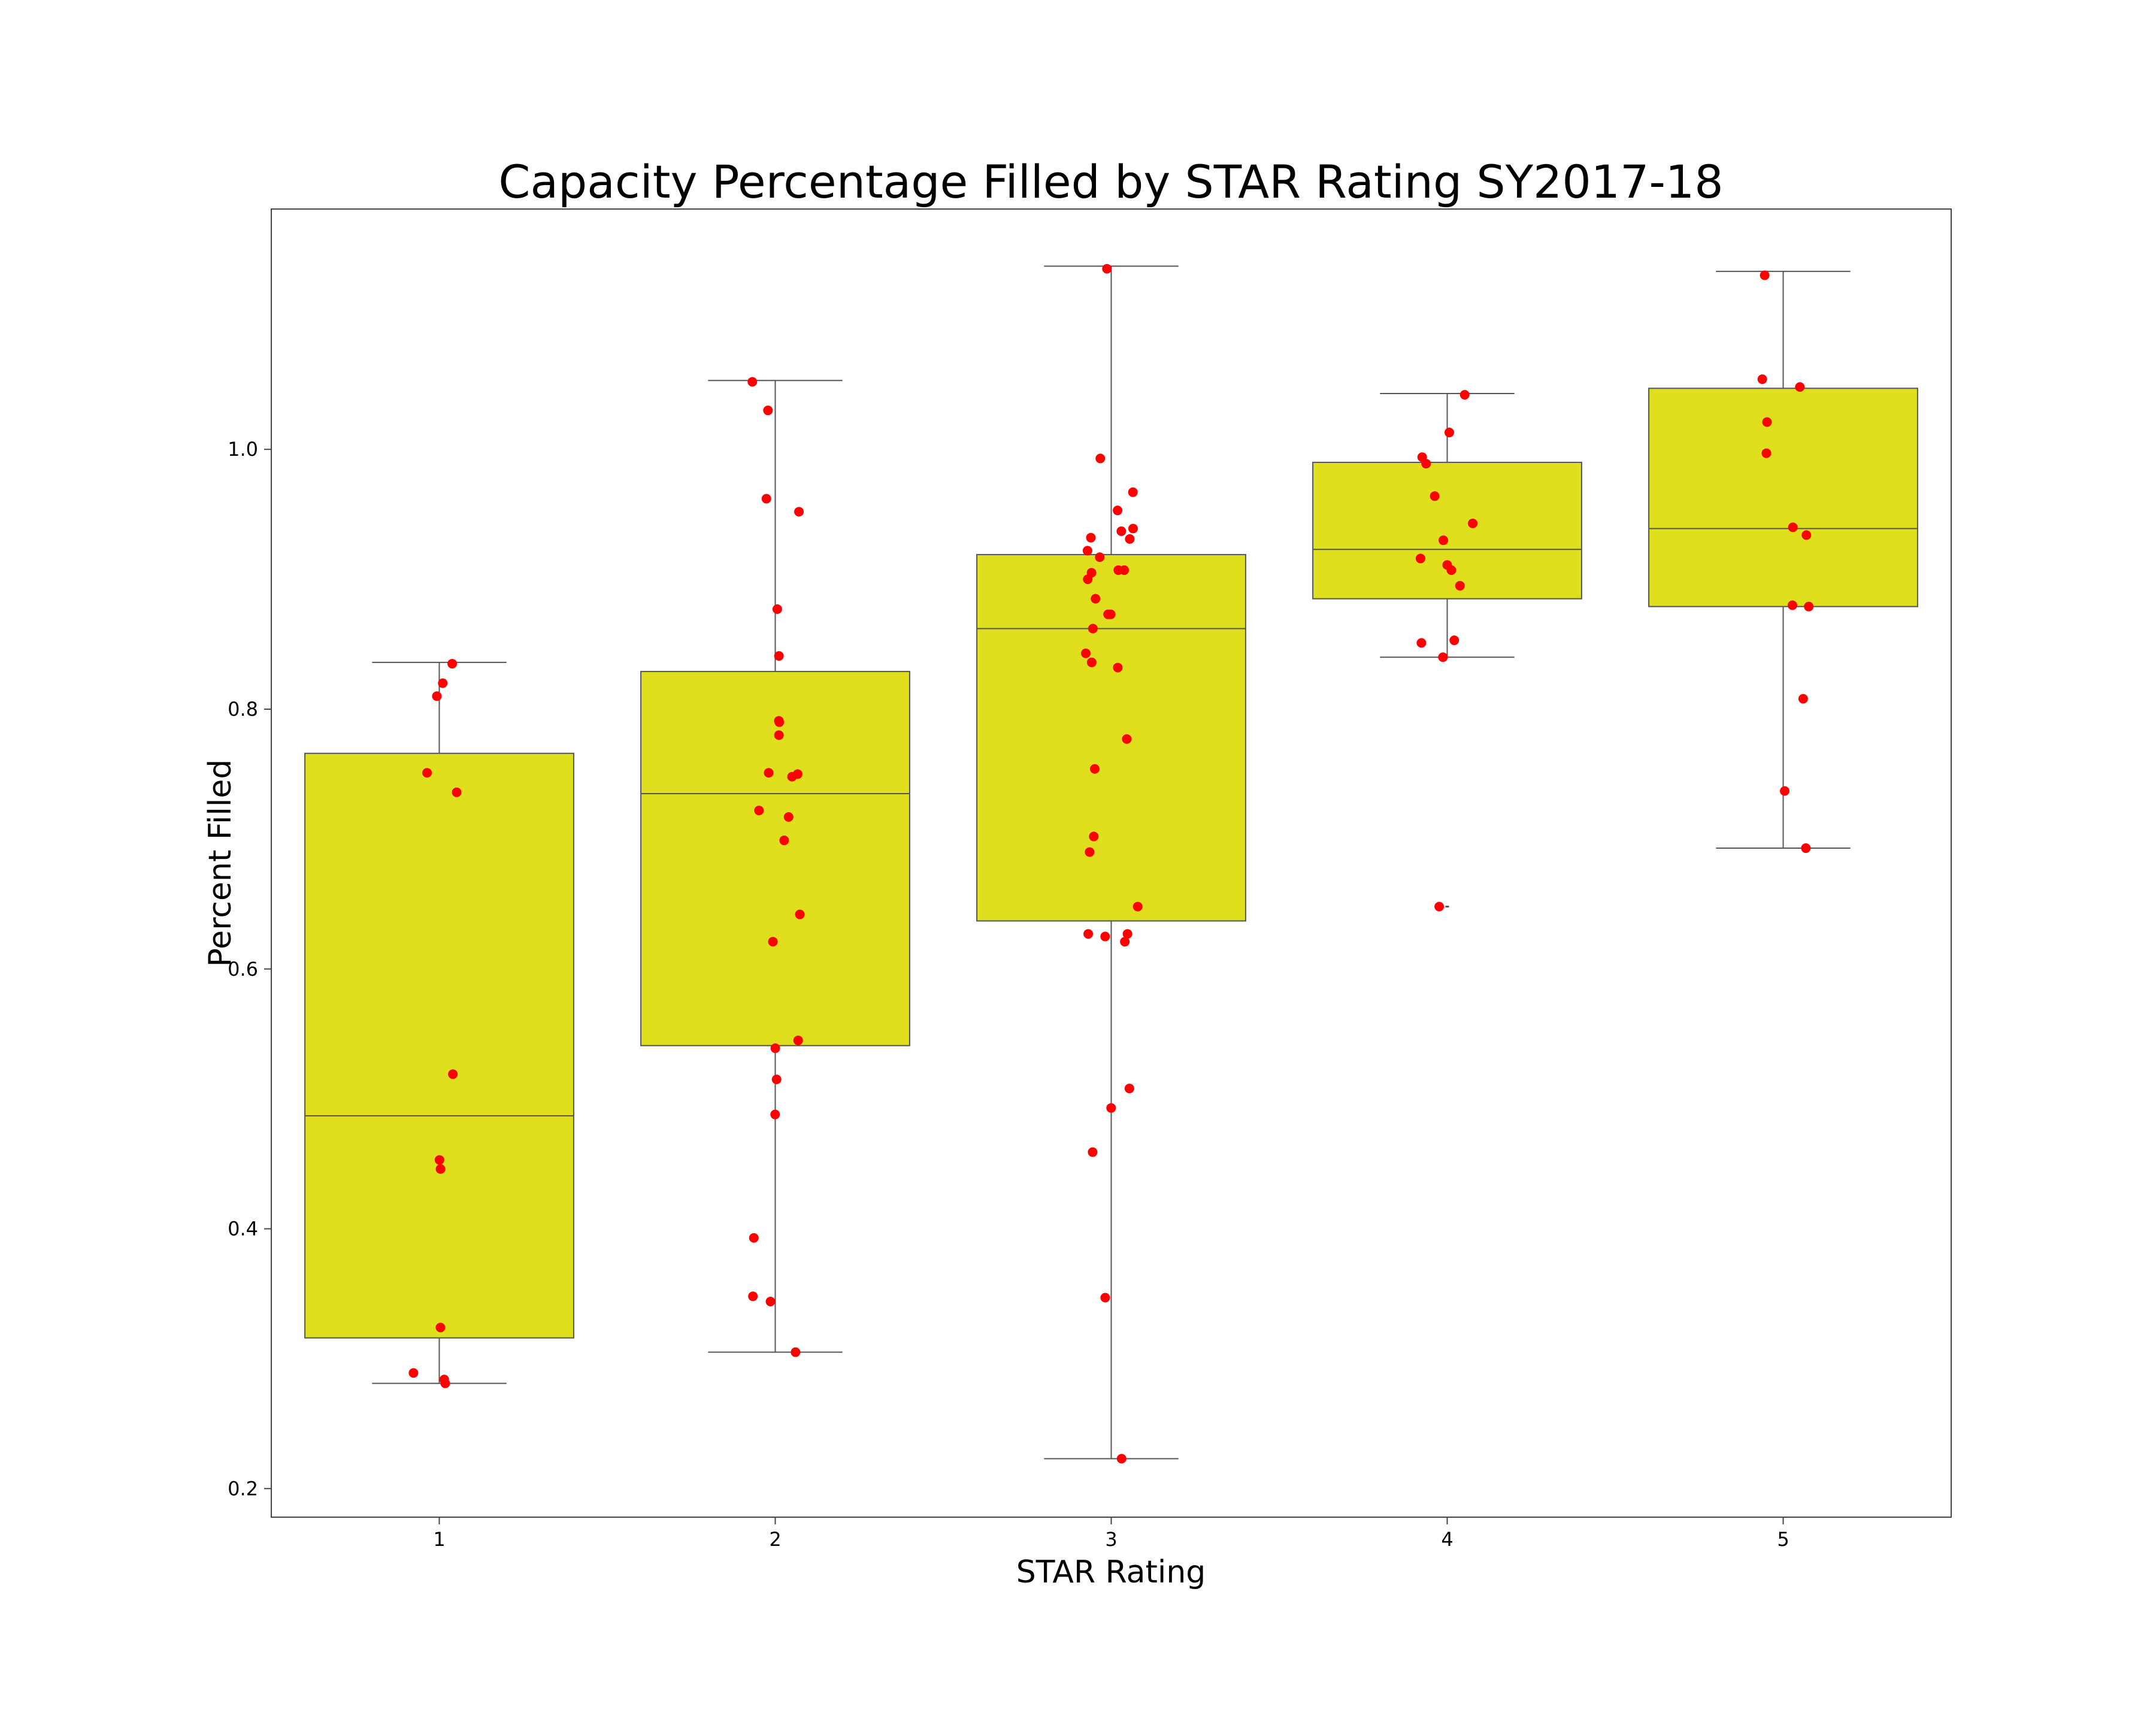  I want to click on x-axis-label: STAR Rating, so click(1111, 1572).